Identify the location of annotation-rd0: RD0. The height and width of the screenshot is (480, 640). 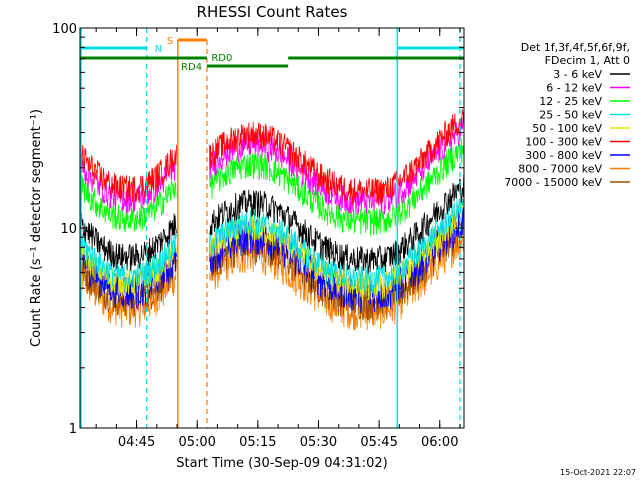
(221, 58).